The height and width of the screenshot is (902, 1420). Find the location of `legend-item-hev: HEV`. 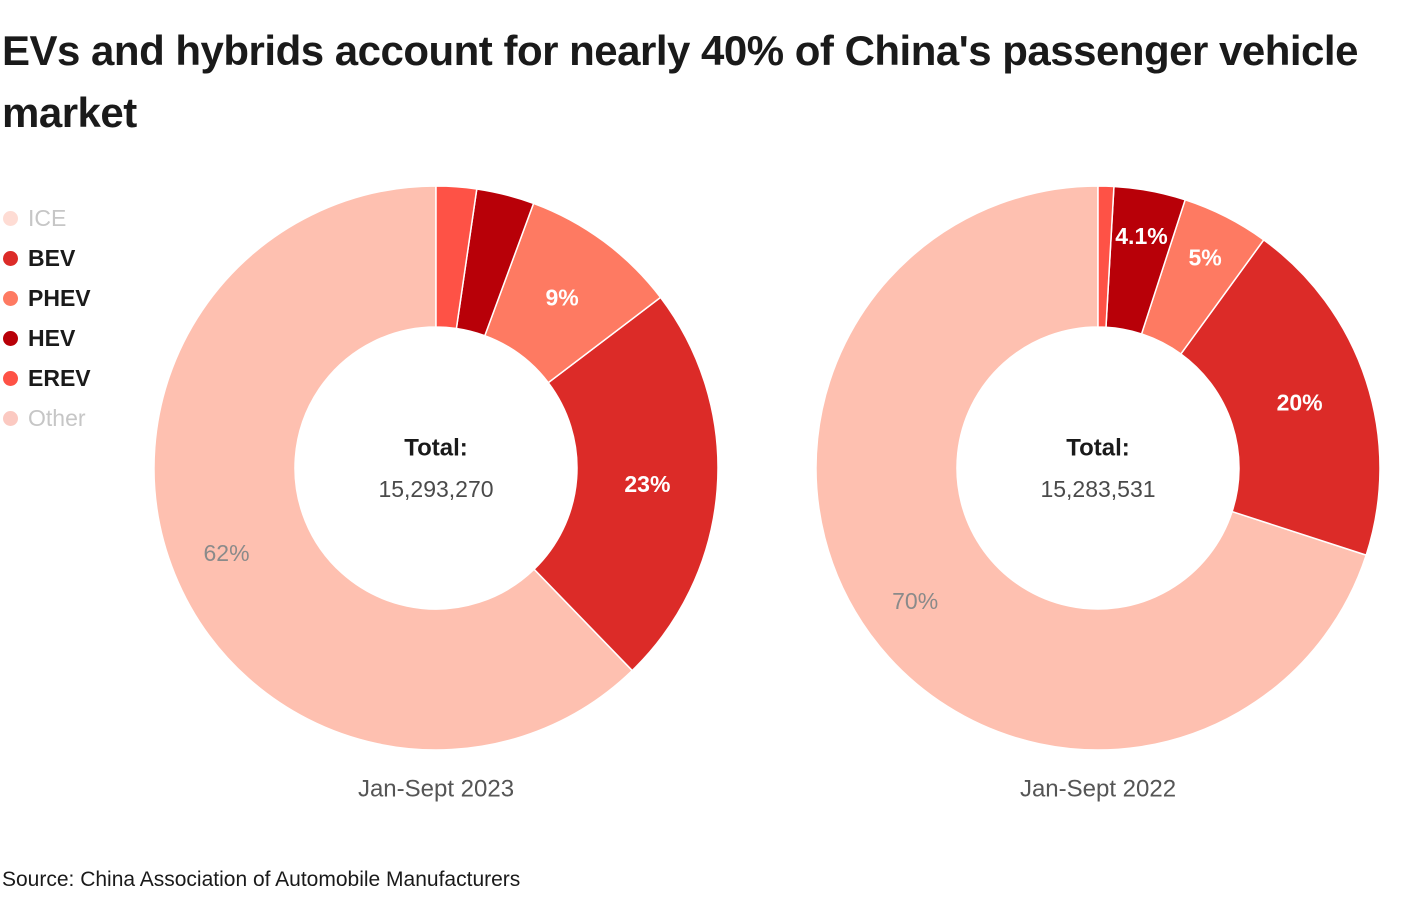

legend-item-hev: HEV is located at coordinates (46, 338).